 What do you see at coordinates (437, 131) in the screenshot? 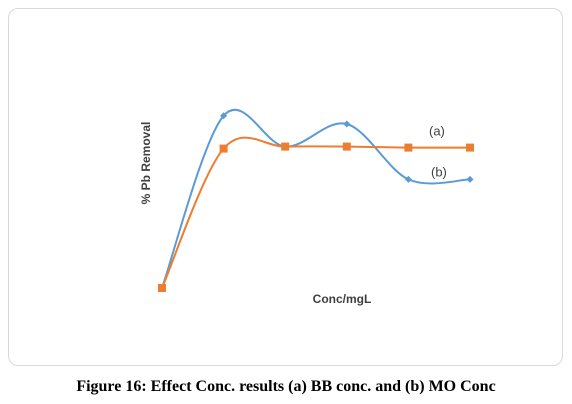
I see `series-annotation-a: (a)` at bounding box center [437, 131].